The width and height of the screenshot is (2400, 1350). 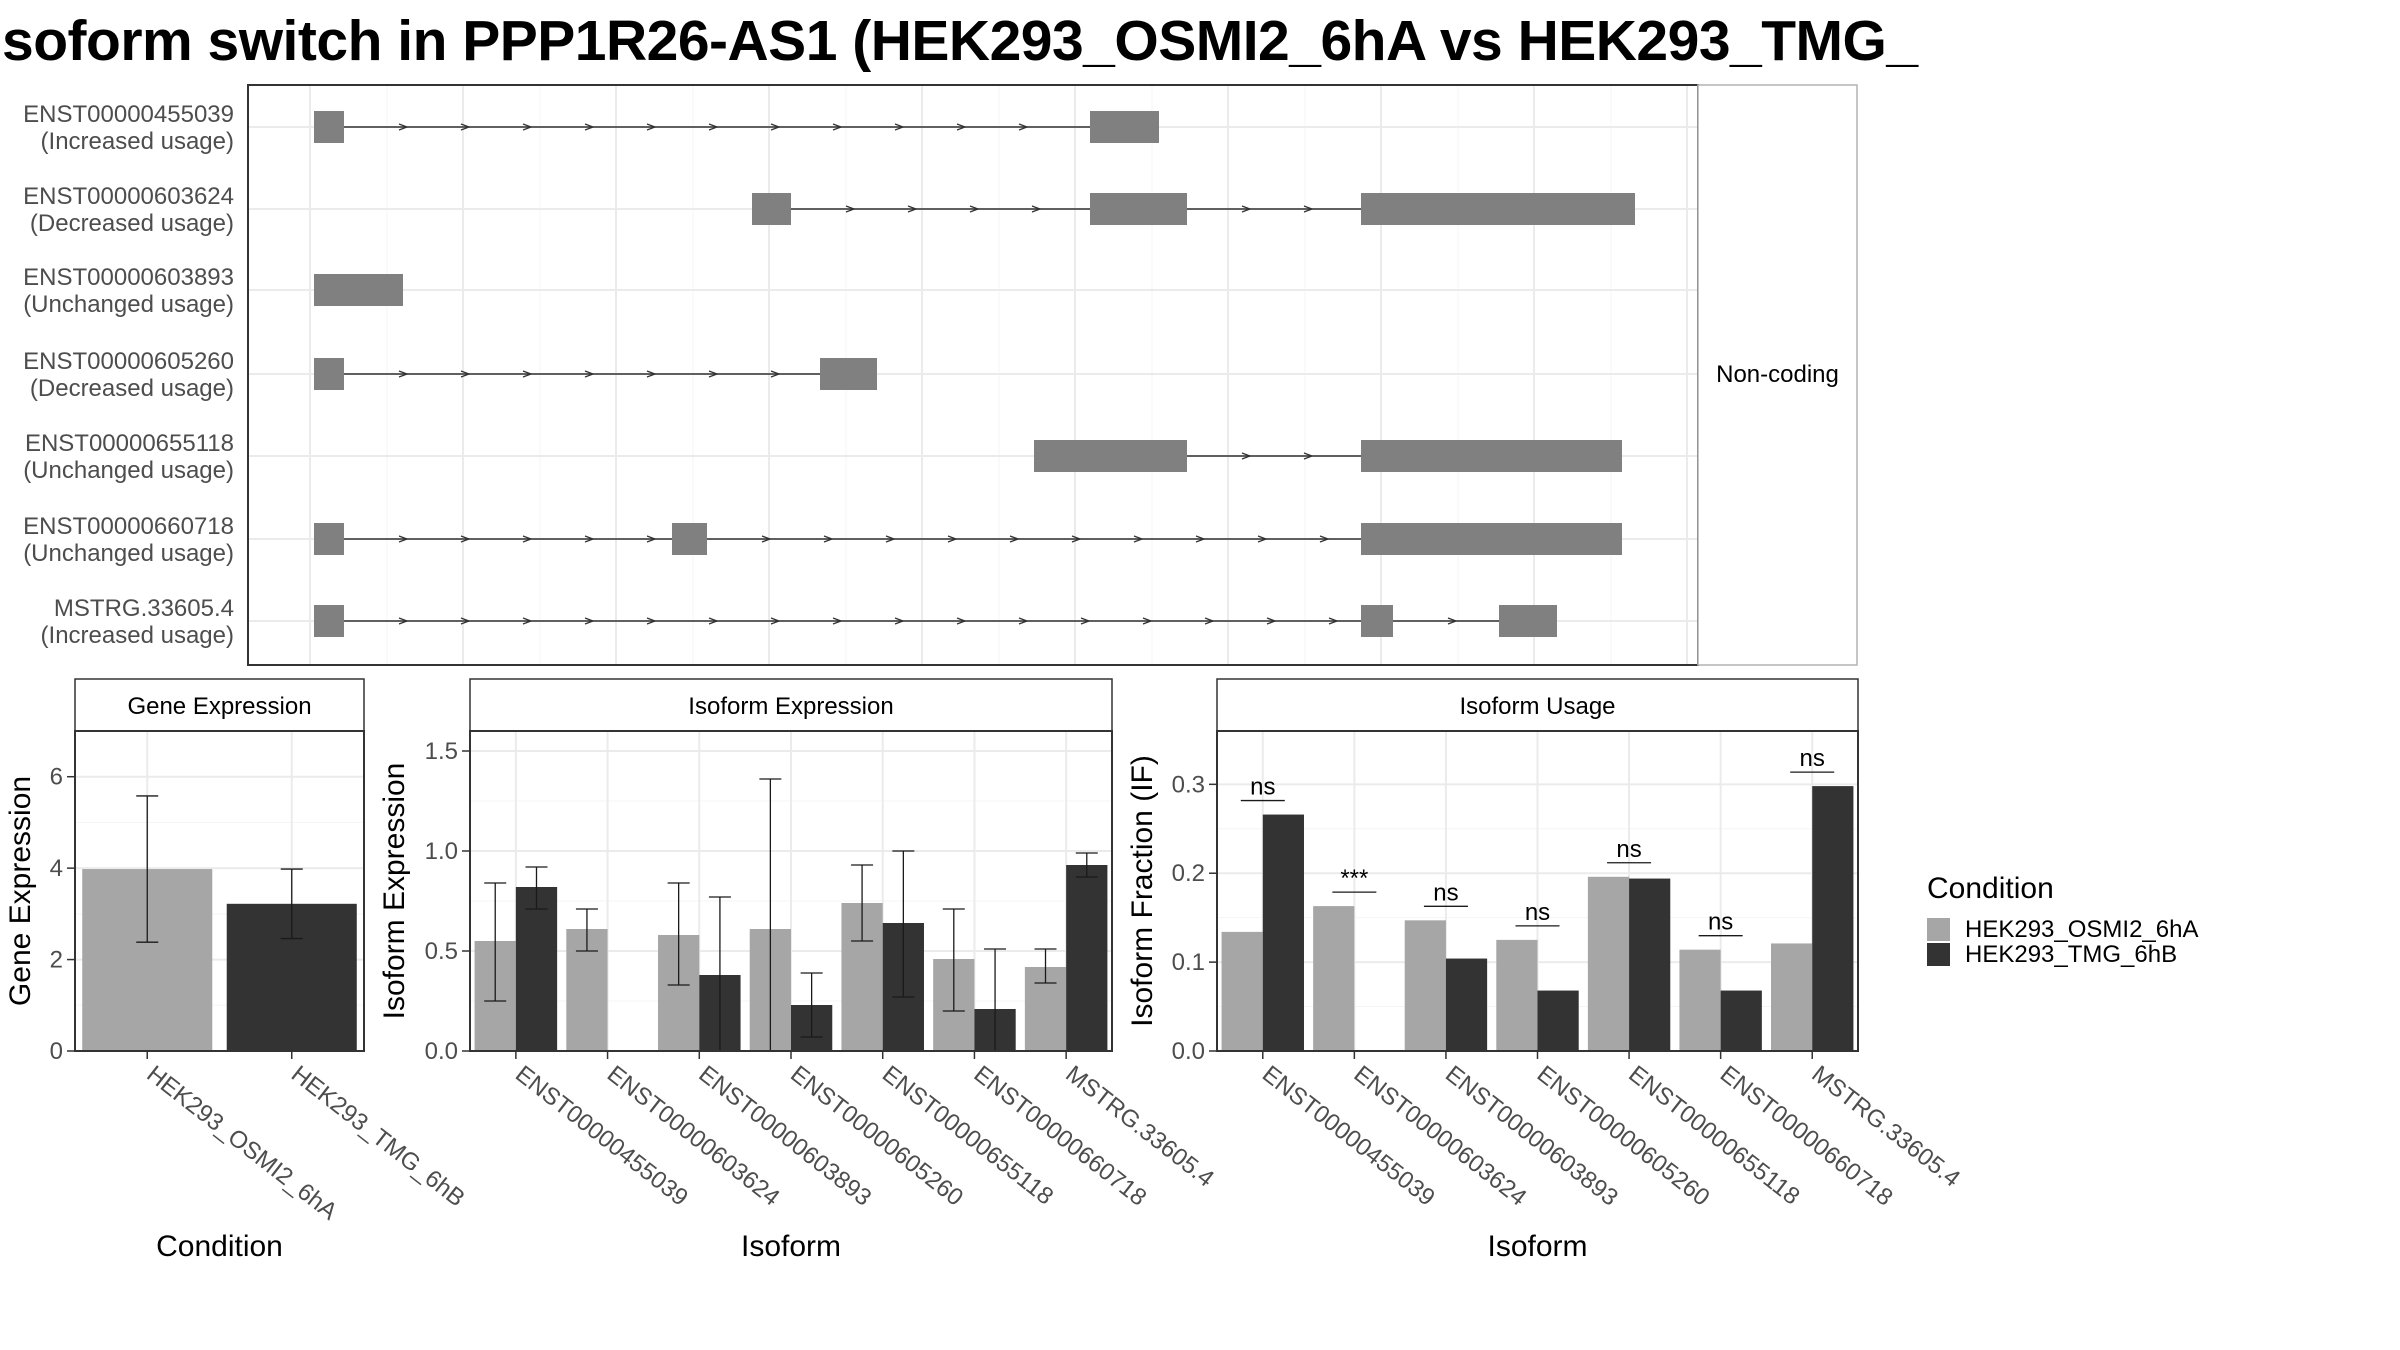 I want to click on structure-facet-strip, so click(x=1777, y=375).